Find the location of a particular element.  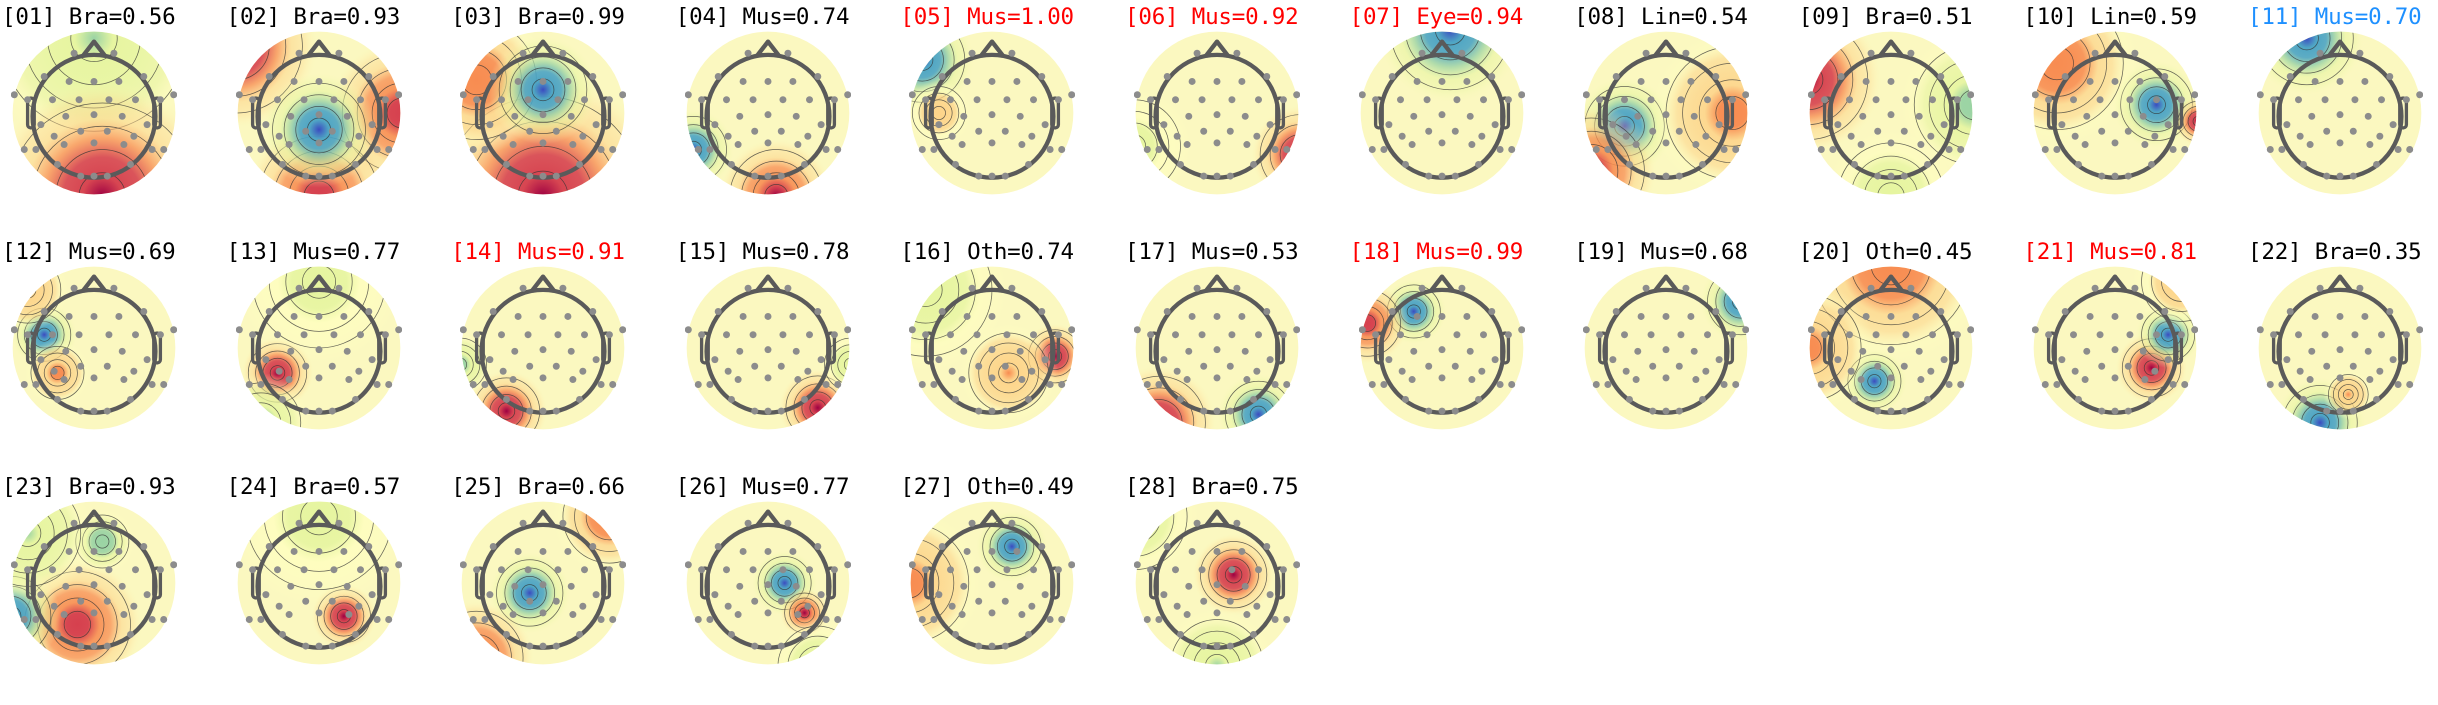

component-cell: [19] Mus=0.68 is located at coordinates (1685, 352).